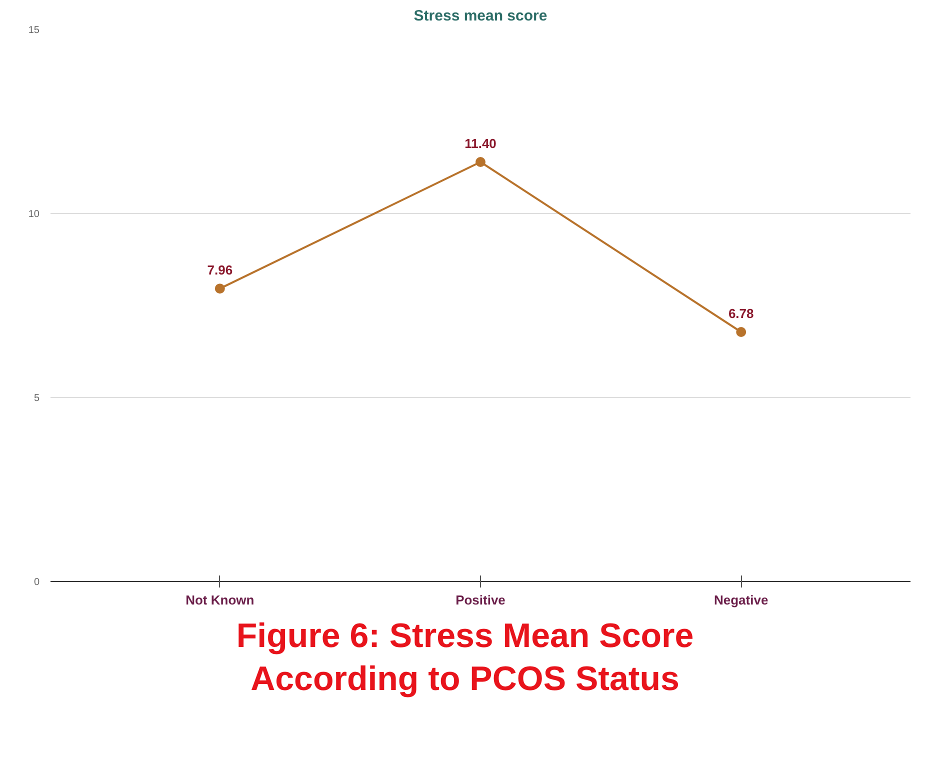  What do you see at coordinates (481, 16) in the screenshot?
I see `chart-title: Stress mean score` at bounding box center [481, 16].